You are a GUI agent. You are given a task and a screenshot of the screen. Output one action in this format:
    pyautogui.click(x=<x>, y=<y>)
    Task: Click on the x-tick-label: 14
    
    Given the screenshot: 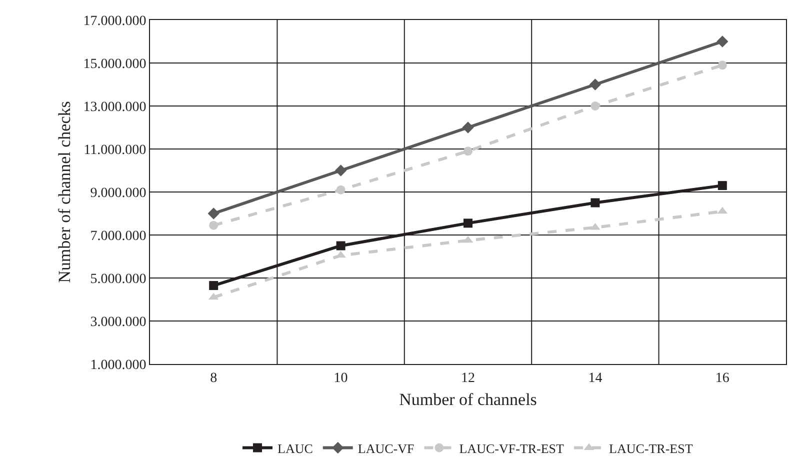 What is the action you would take?
    pyautogui.click(x=595, y=378)
    